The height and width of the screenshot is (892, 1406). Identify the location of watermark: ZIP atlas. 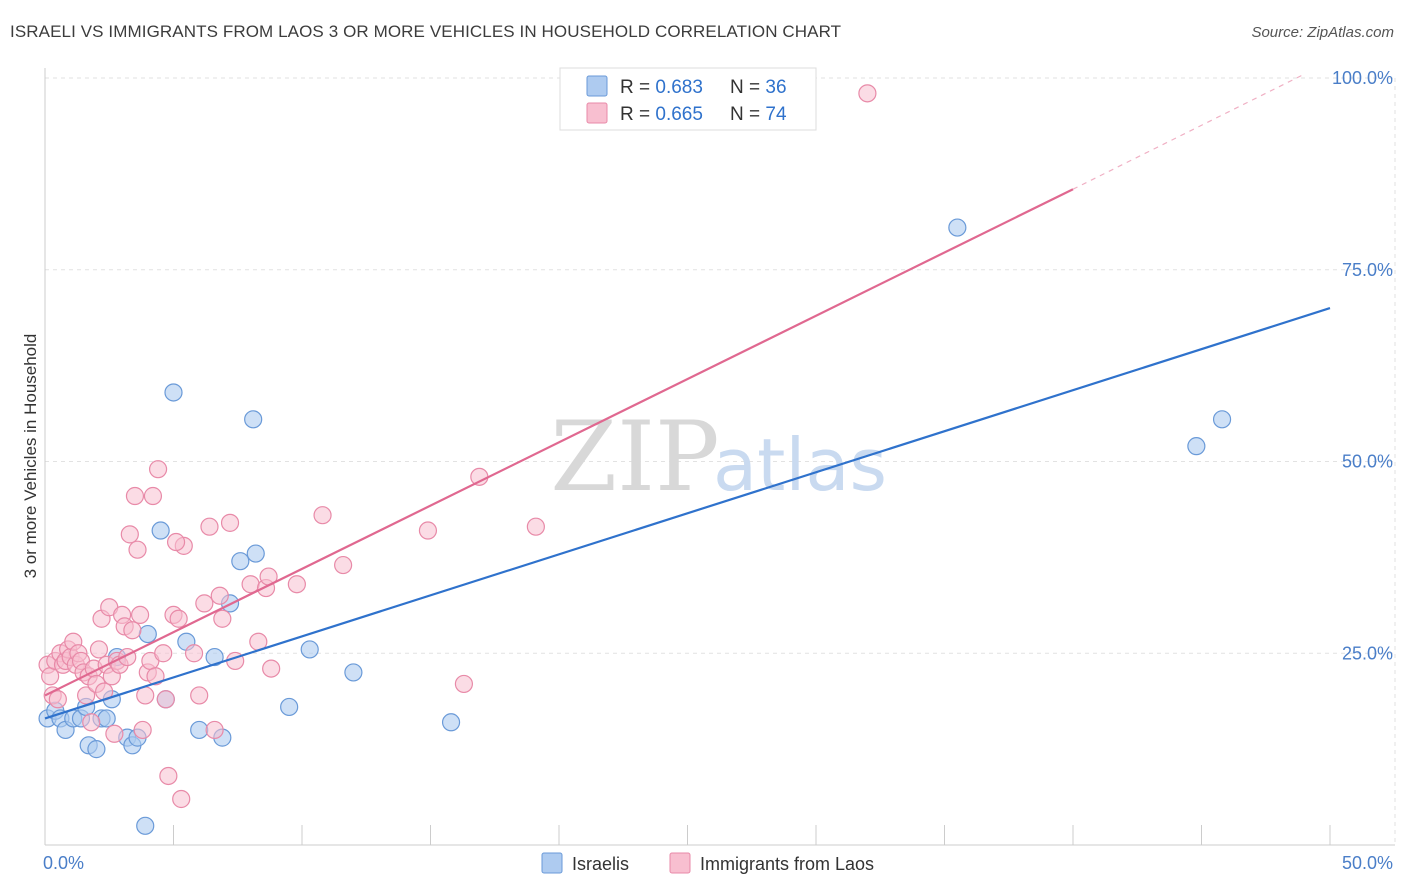
(718, 457).